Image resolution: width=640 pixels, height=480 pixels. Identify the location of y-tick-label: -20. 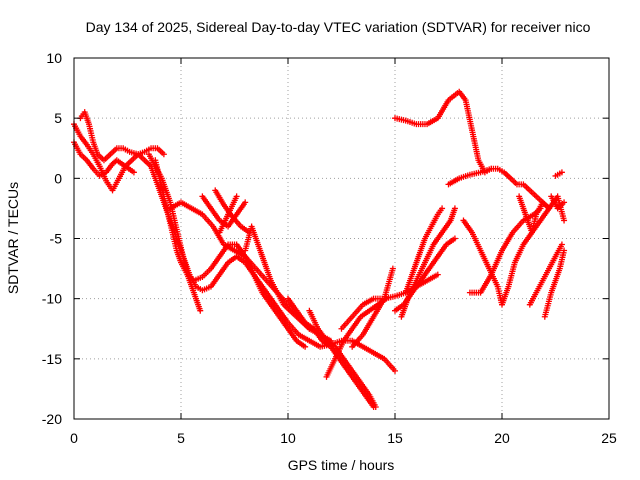
(52, 419).